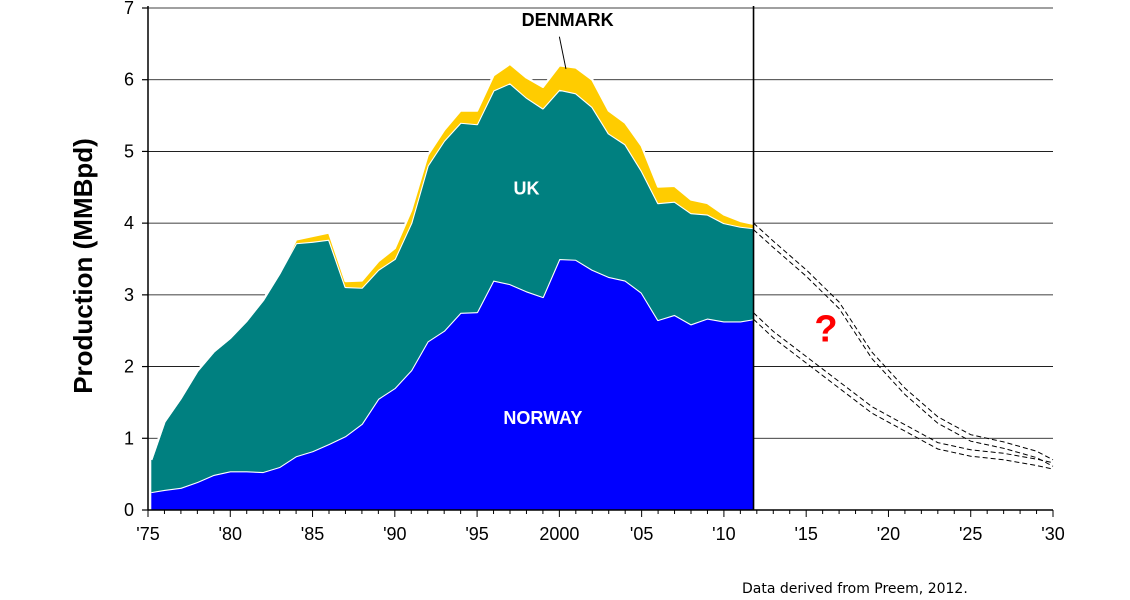  What do you see at coordinates (394, 534) in the screenshot?
I see `x-tick-label-1990: '90` at bounding box center [394, 534].